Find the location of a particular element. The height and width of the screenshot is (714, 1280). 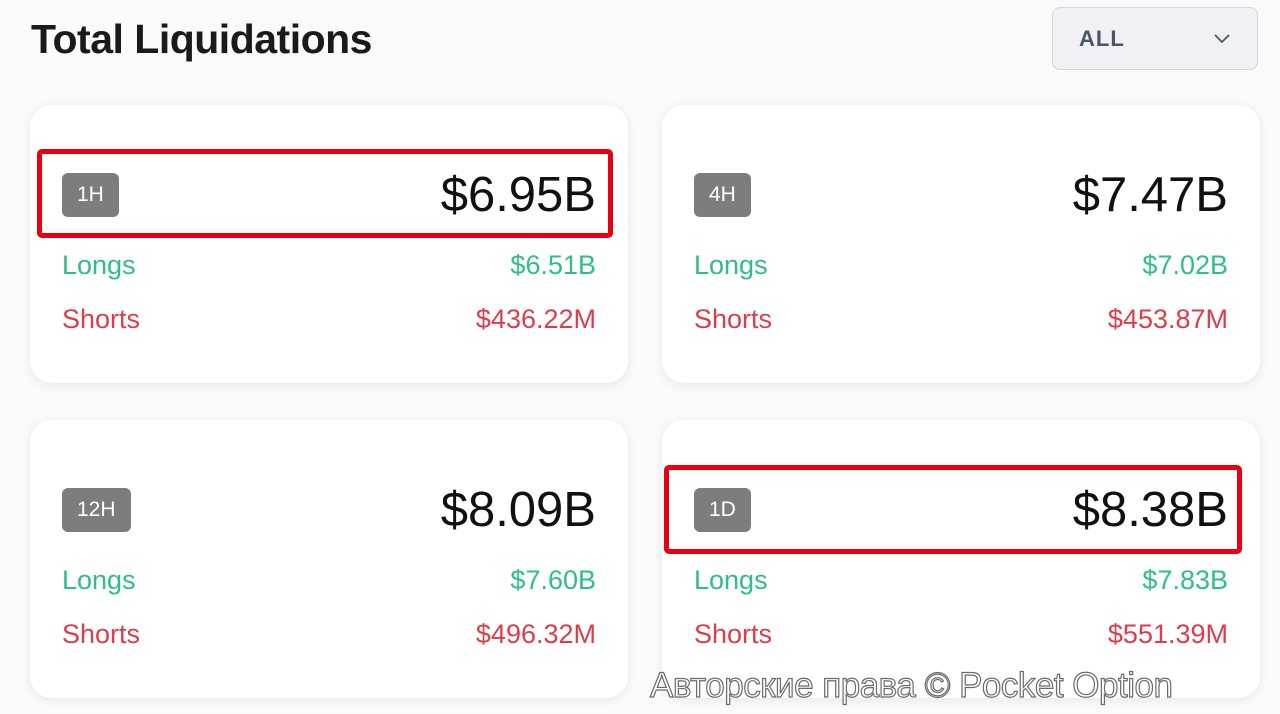

shorts-row: Shorts $496.32M is located at coordinates (329, 634).